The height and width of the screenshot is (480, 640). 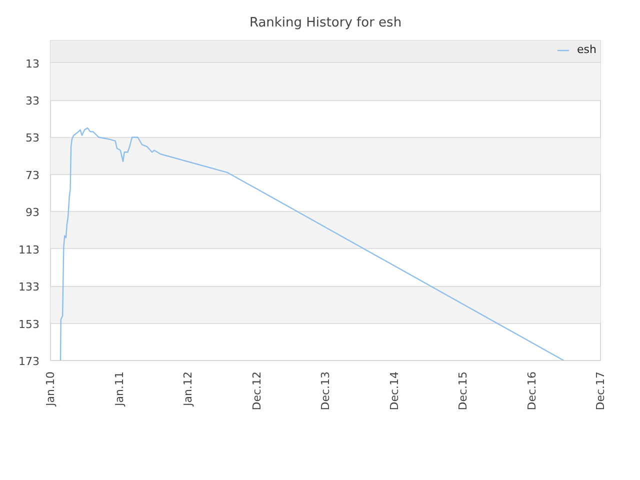 What do you see at coordinates (50, 389) in the screenshot?
I see `x-tick-label: Jan.10` at bounding box center [50, 389].